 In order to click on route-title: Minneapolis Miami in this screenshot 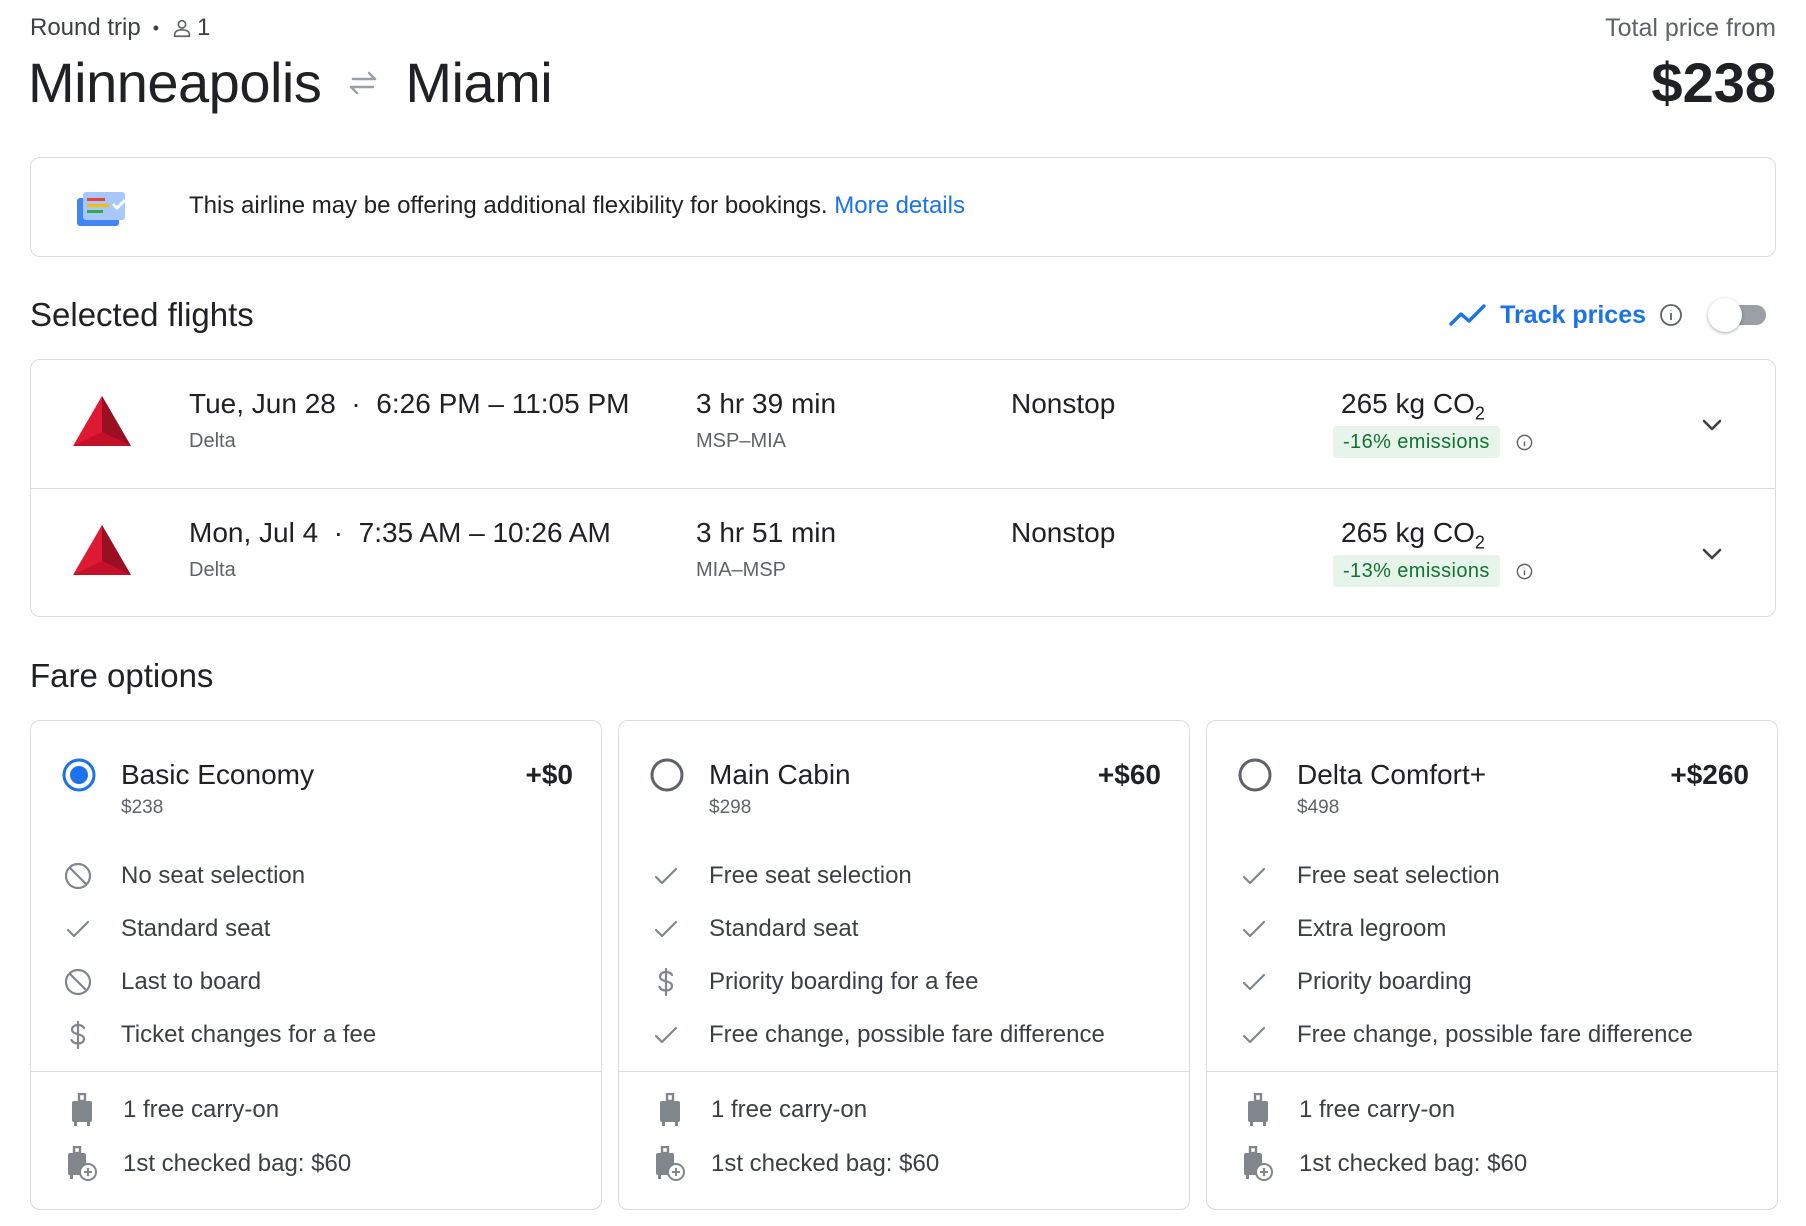, I will do `click(290, 82)`.